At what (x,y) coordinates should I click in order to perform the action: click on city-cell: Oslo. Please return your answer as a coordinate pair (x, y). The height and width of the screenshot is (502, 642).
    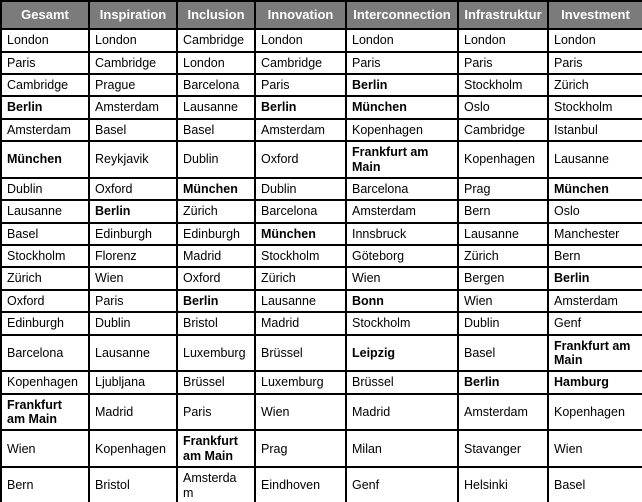
    Looking at the image, I should click on (594, 211).